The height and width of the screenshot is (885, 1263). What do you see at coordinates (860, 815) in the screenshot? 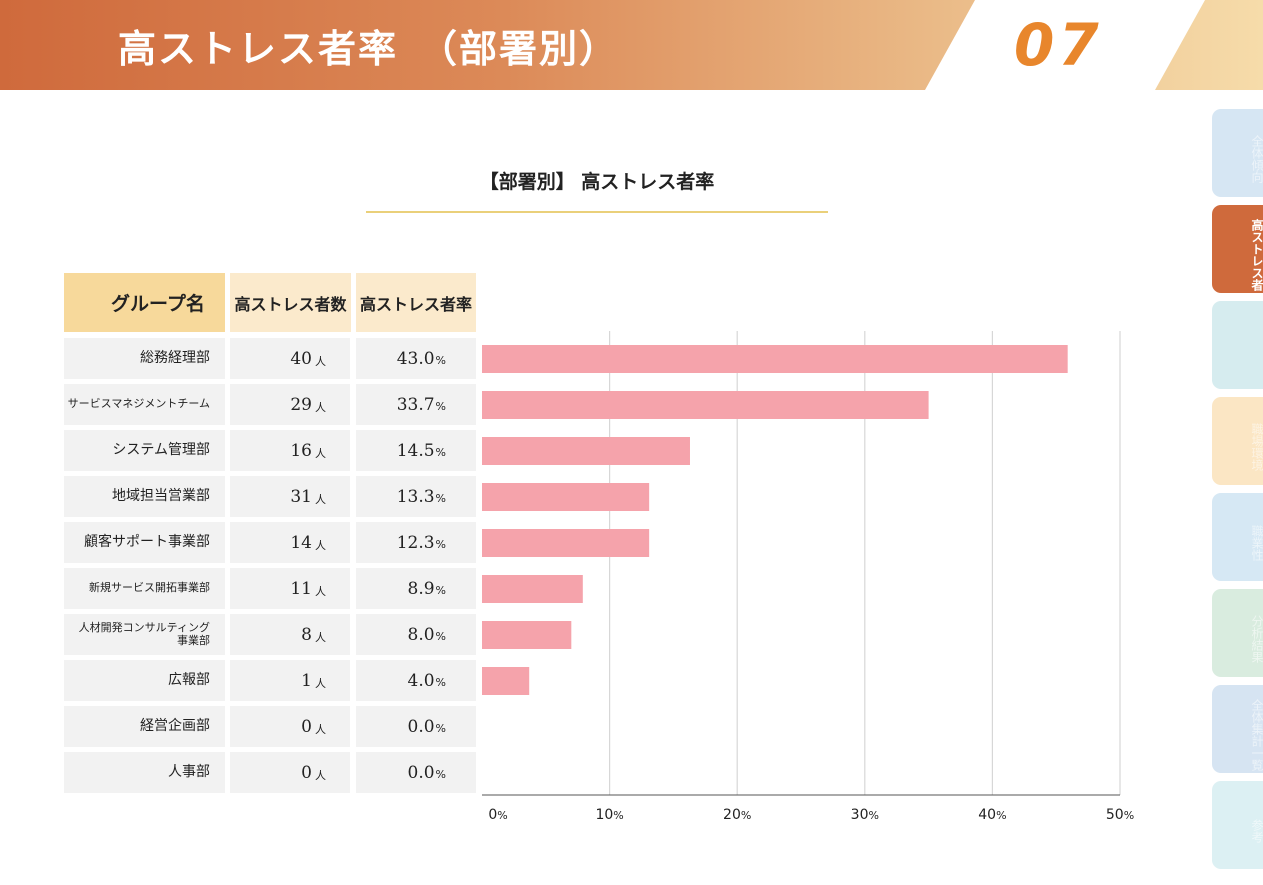
I see `x-tick-value: 30` at bounding box center [860, 815].